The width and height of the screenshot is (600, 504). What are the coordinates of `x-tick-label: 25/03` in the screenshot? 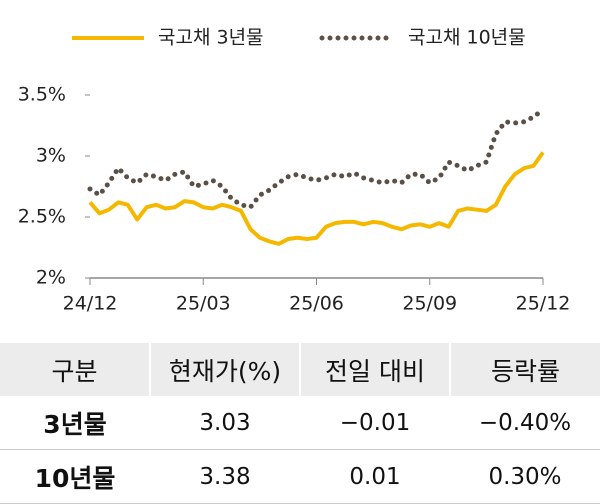 It's located at (203, 304).